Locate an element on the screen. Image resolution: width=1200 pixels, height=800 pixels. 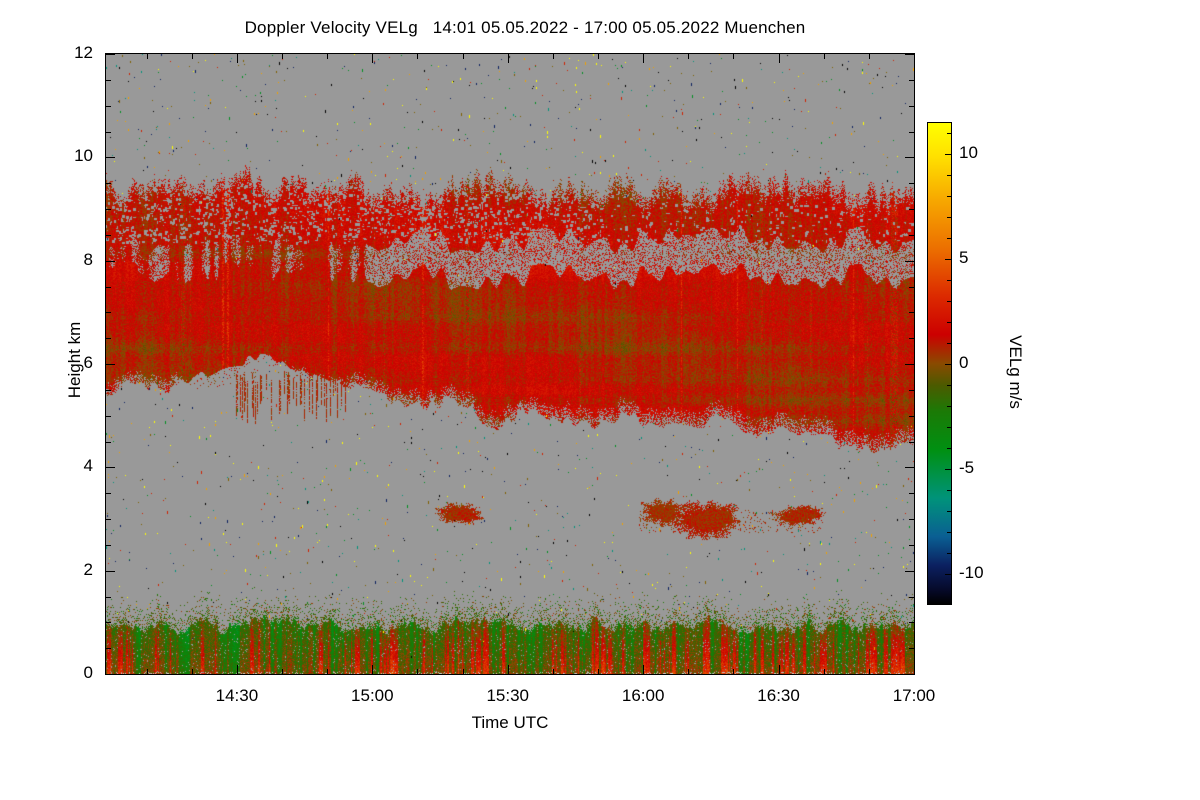
y-axis-tick-label: 12 is located at coordinates (83, 52).